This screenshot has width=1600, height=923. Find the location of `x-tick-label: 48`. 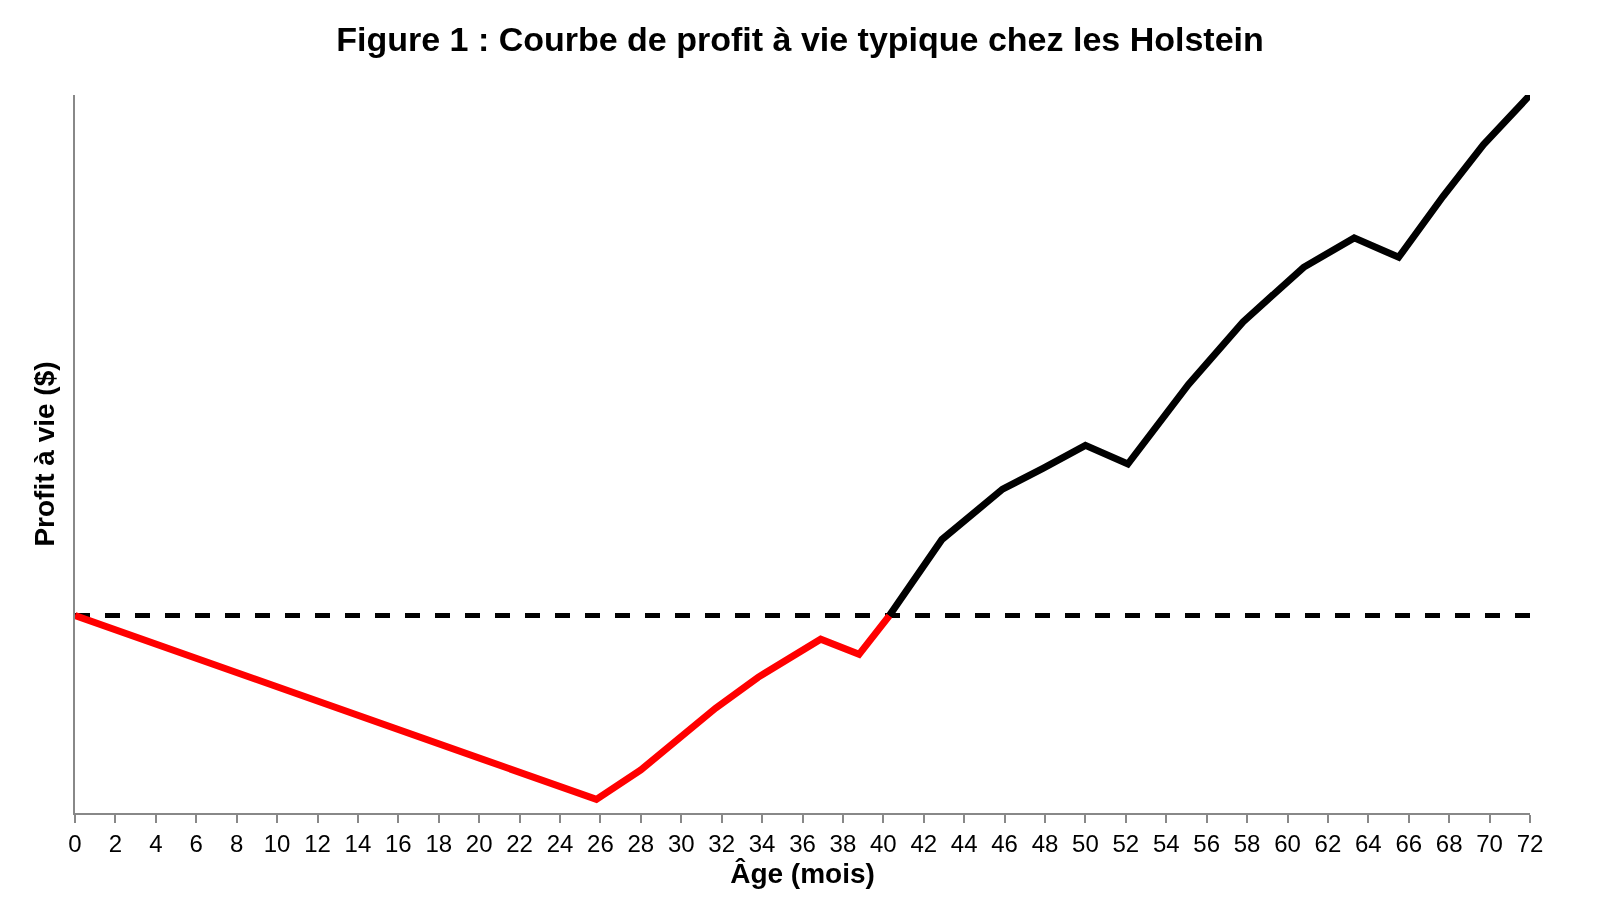

x-tick-label: 48 is located at coordinates (1045, 843).